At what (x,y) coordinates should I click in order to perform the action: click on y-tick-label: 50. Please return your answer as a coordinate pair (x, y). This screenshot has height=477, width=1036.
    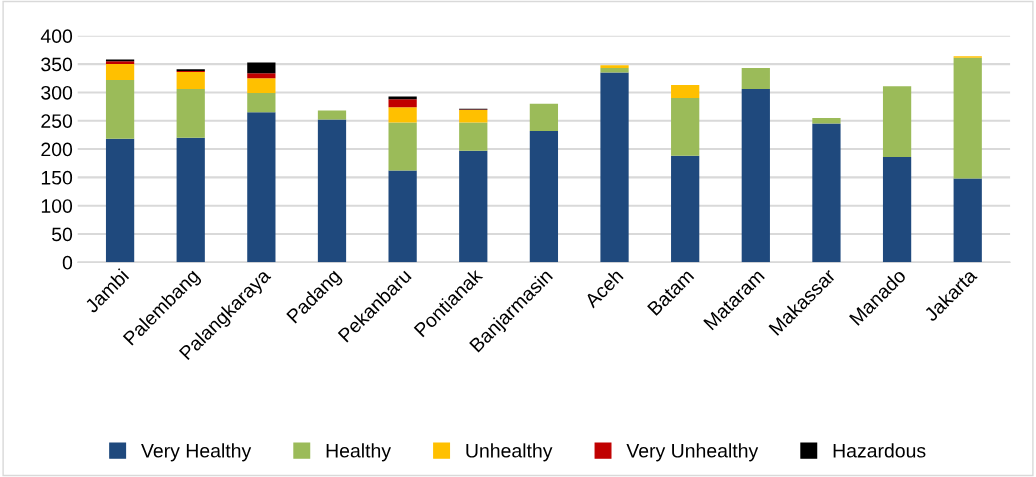
    Looking at the image, I should click on (62, 234).